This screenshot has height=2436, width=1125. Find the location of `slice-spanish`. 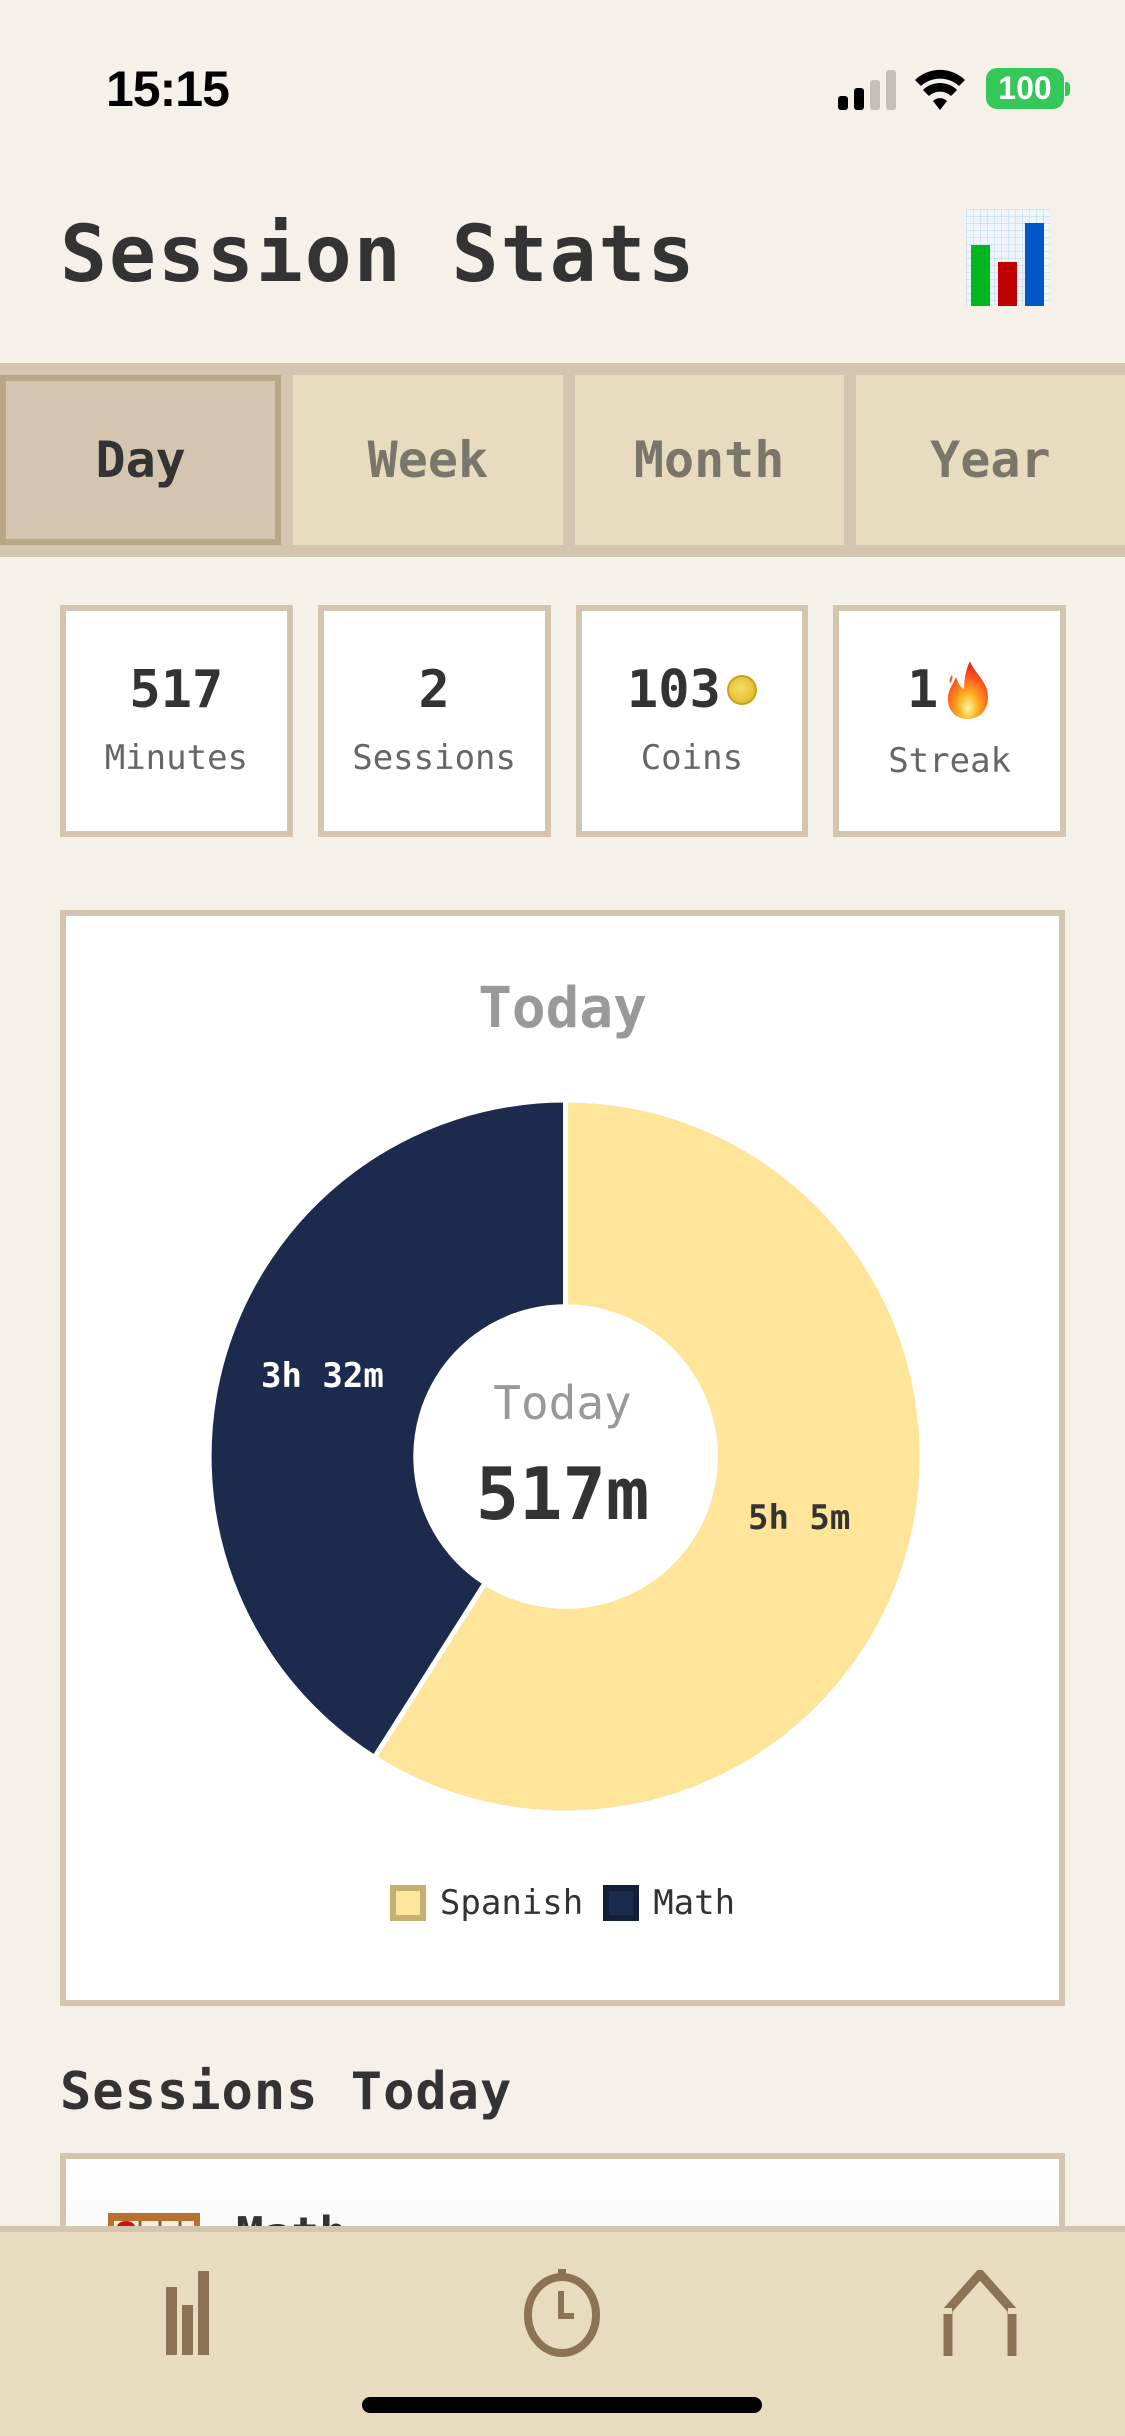

slice-spanish is located at coordinates (646, 1456).